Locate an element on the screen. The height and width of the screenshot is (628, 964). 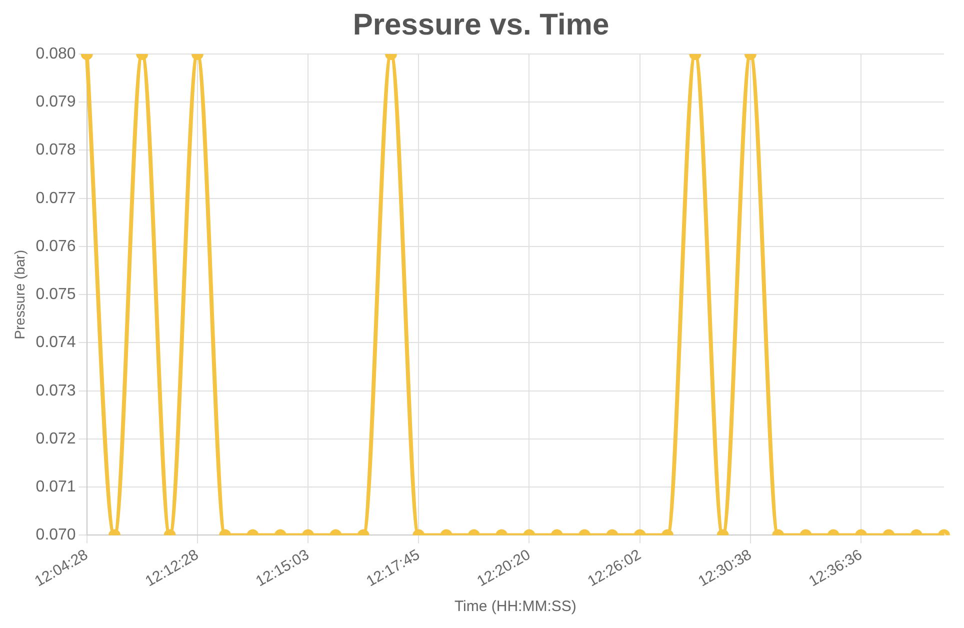
y-tick-label: 0.080 is located at coordinates (56, 53).